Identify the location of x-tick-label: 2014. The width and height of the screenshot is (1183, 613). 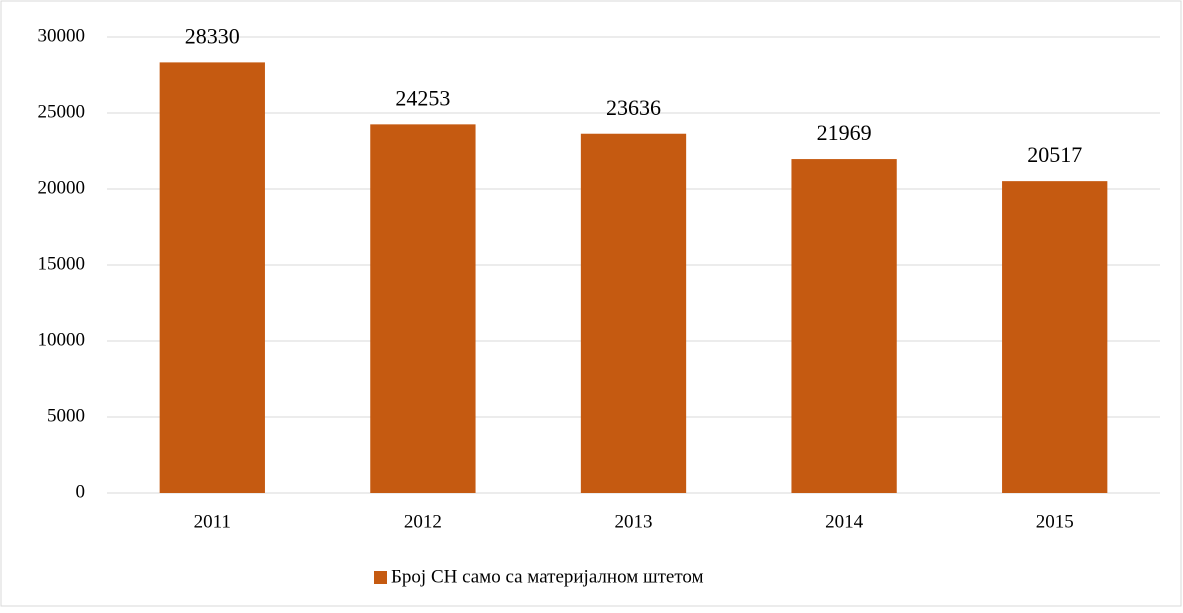
(844, 521).